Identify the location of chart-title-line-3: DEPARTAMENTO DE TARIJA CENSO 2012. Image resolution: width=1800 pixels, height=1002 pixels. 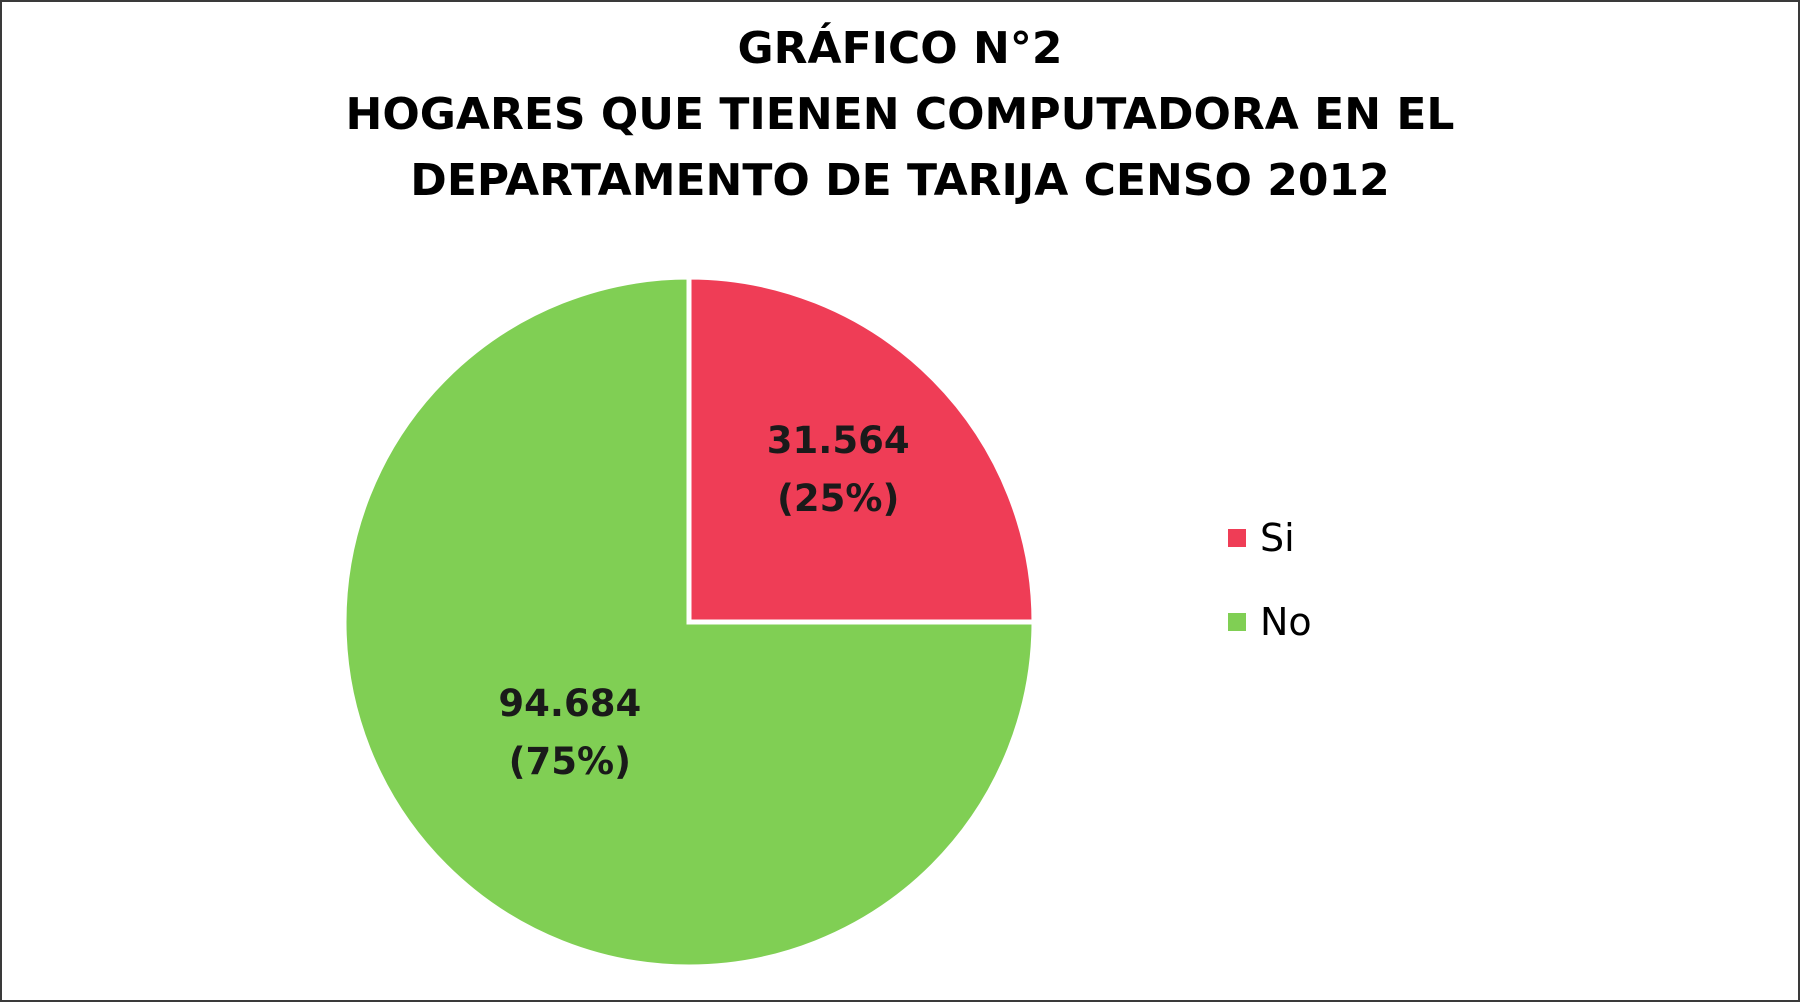
(900, 180).